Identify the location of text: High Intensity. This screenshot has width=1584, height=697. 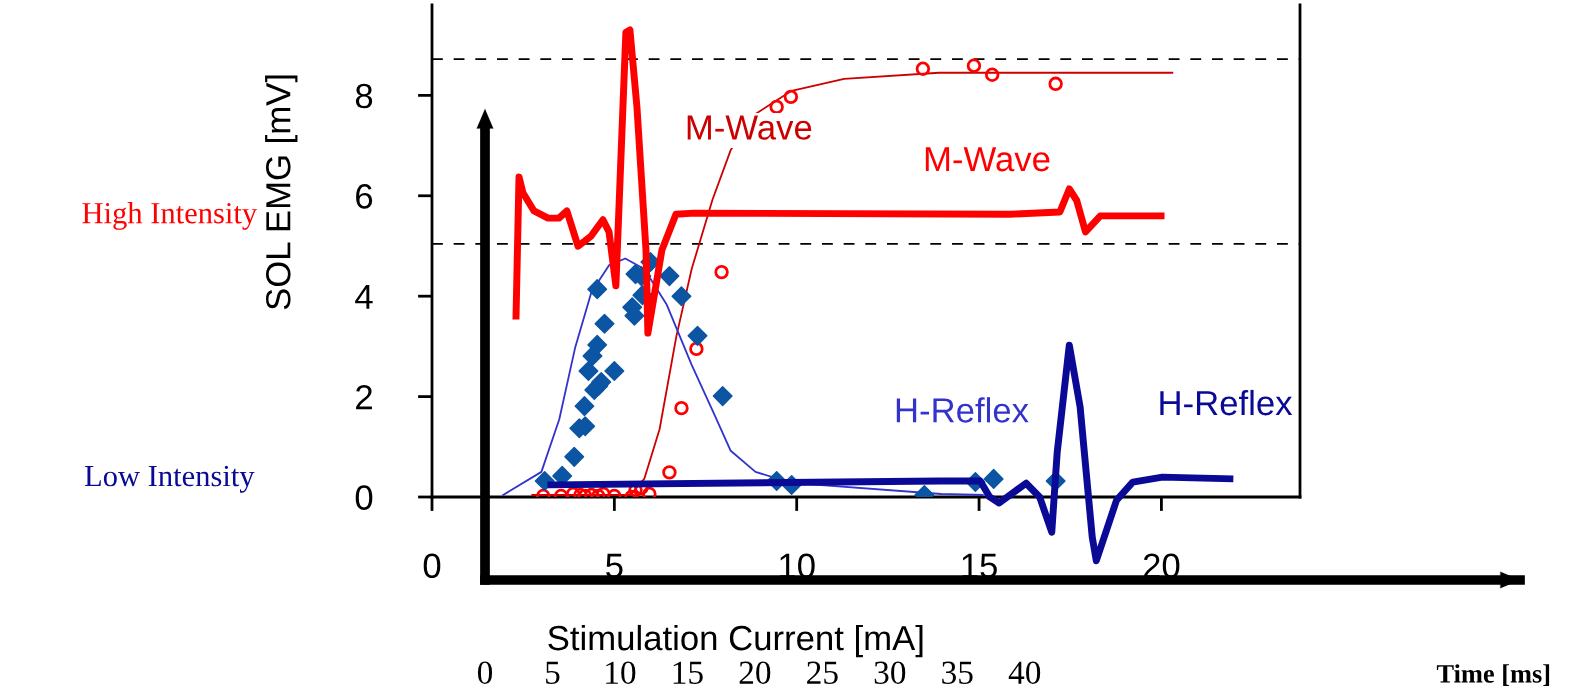
(170, 216).